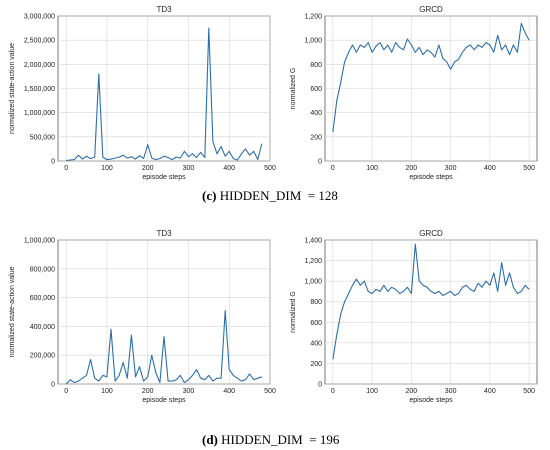 The width and height of the screenshot is (550, 450). Describe the element at coordinates (39, 41) in the screenshot. I see `y-tick-label: 2,500,000` at that location.